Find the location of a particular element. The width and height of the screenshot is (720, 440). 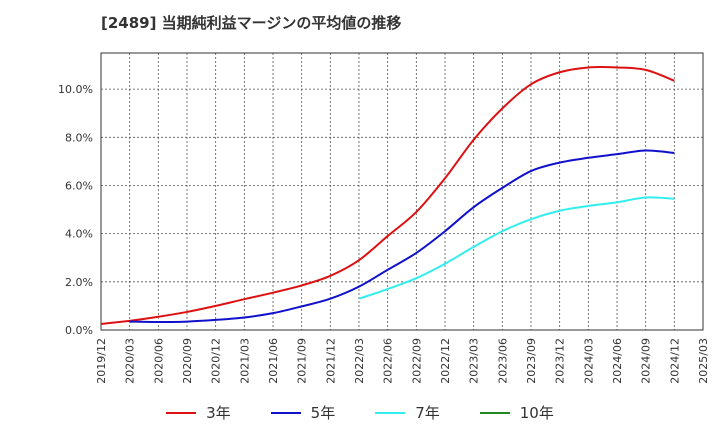

series-line-7年 is located at coordinates (516, 248).